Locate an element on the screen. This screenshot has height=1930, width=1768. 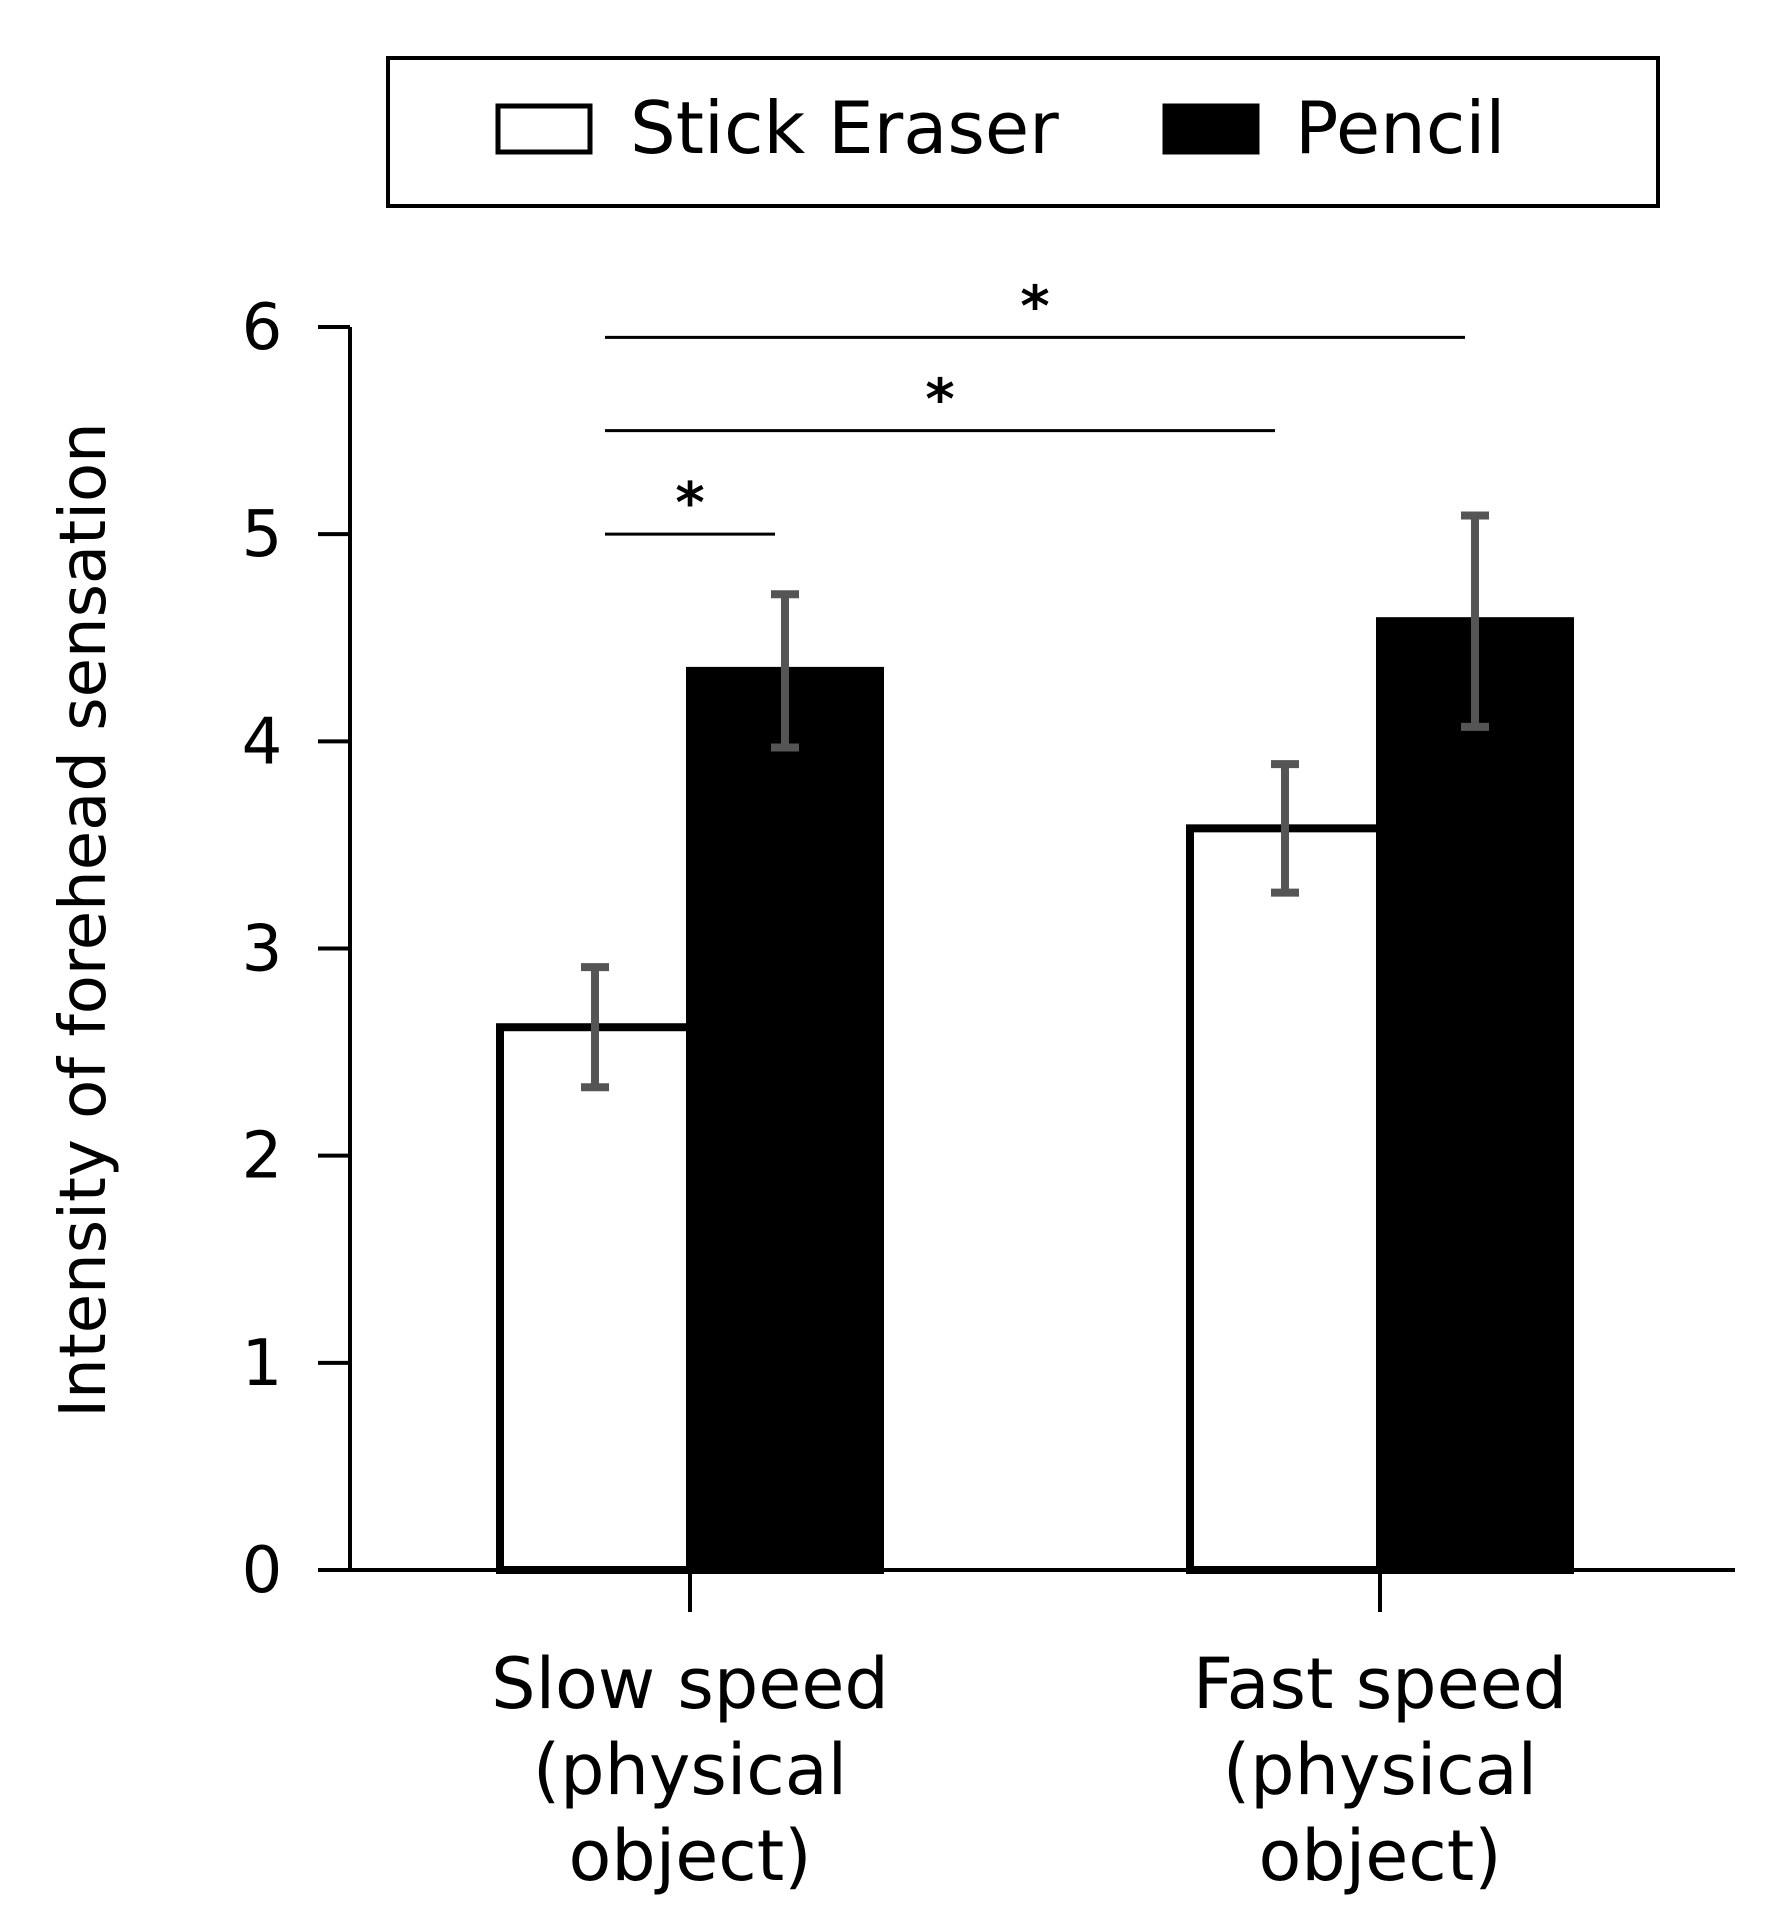
category-label-0-line-2: object) is located at coordinates (689, 1856).